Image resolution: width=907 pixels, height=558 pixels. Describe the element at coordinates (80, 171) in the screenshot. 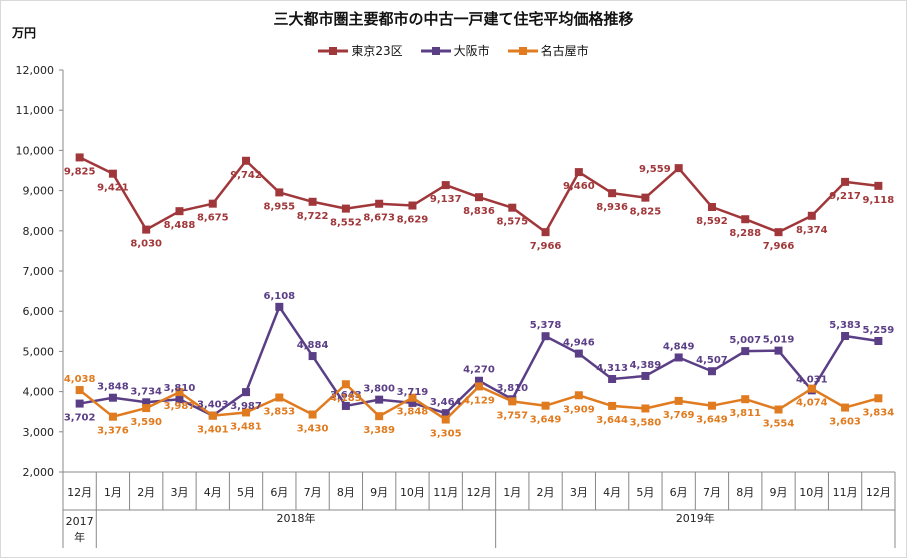

I see `data-label-tokyo: 9,825` at that location.